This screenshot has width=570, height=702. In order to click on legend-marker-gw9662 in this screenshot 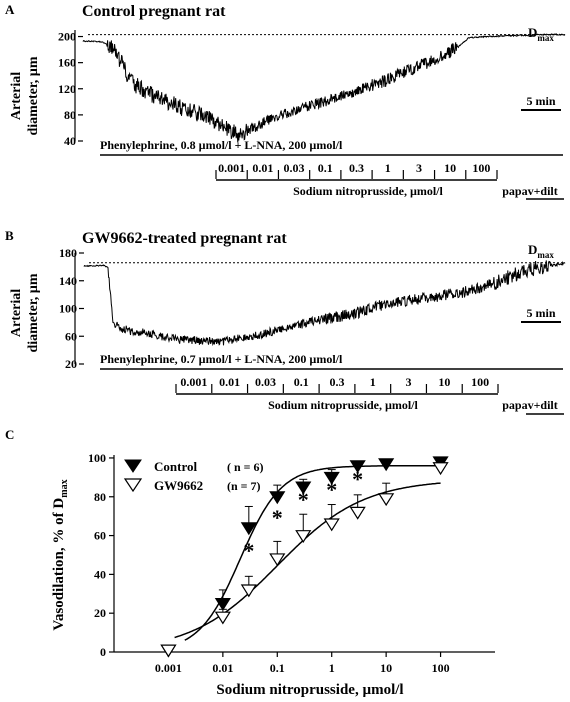, I will do `click(133, 485)`.